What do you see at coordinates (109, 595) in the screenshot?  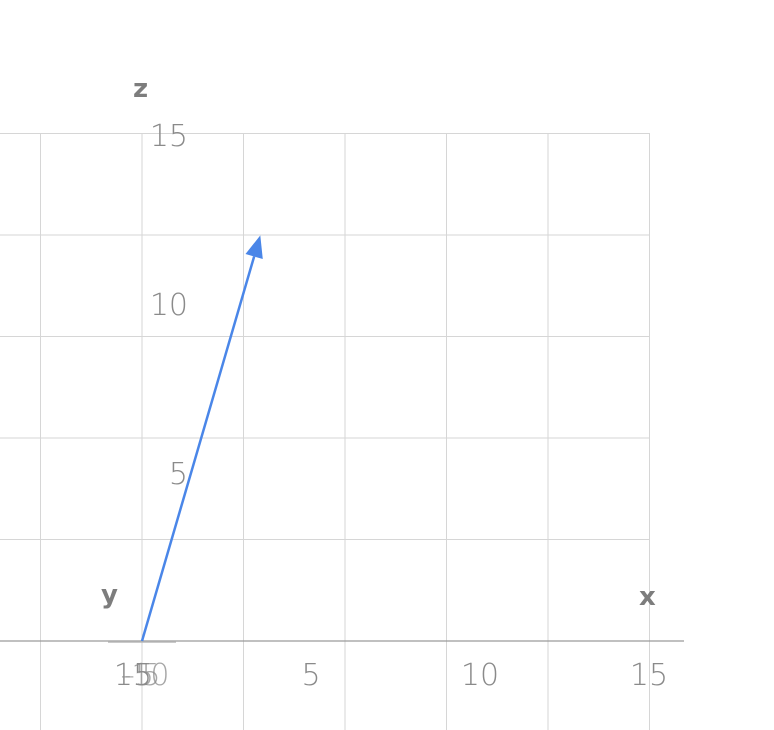 I see `y-axis-label: y` at bounding box center [109, 595].